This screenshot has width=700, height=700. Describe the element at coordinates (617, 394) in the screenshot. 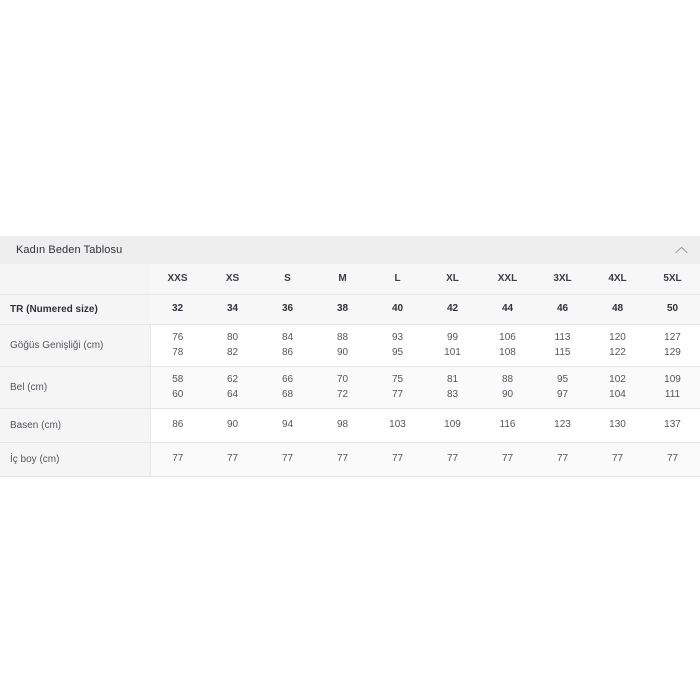

I see `cell-value-max: 104` at that location.